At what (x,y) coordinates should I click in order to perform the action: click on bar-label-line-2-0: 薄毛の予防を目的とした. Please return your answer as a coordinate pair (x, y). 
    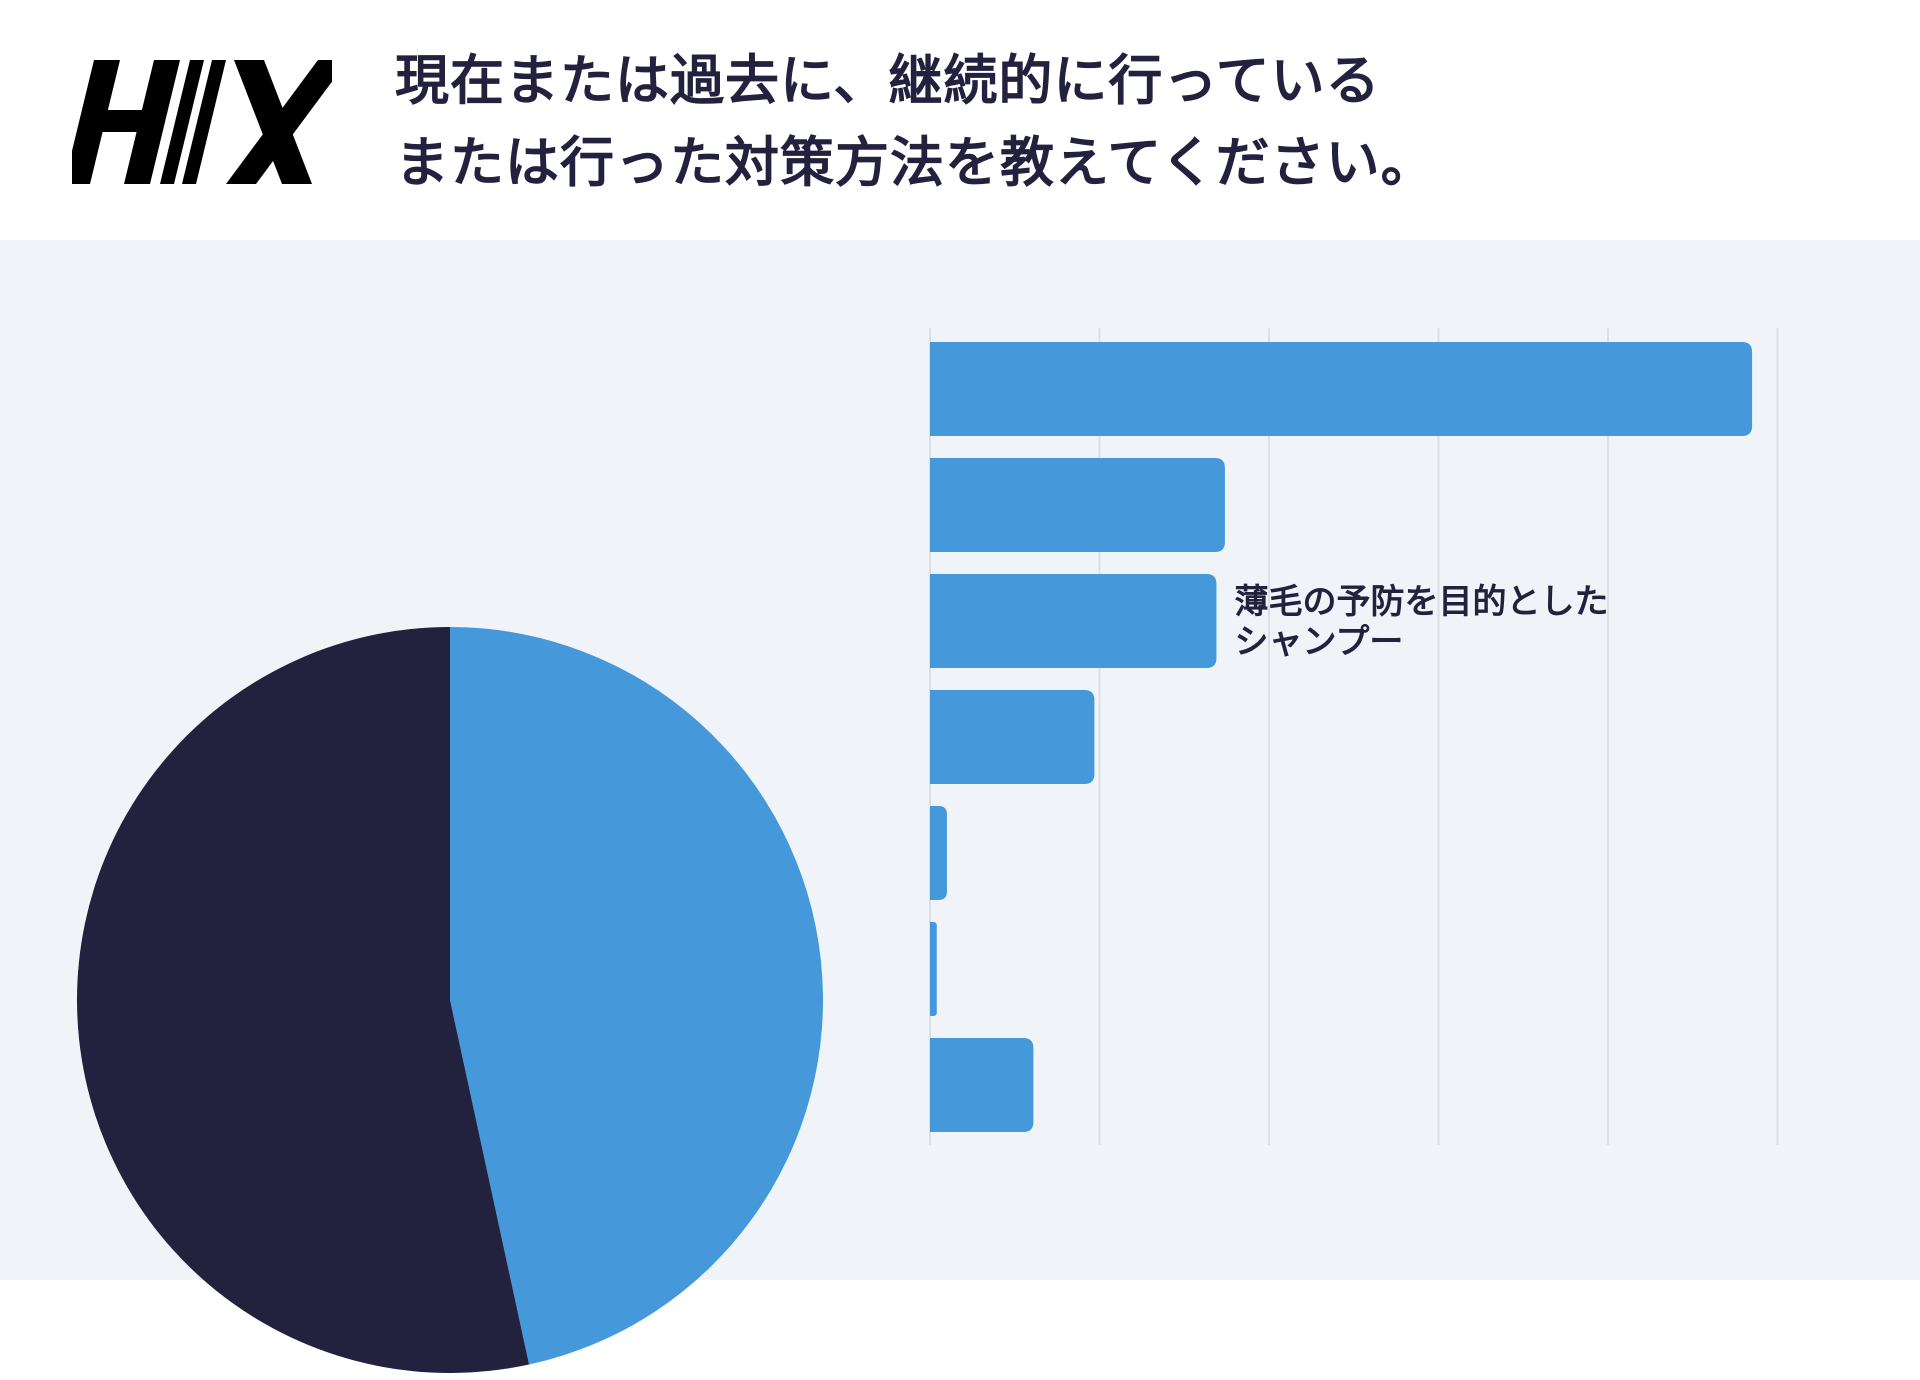
    Looking at the image, I should click on (1421, 602).